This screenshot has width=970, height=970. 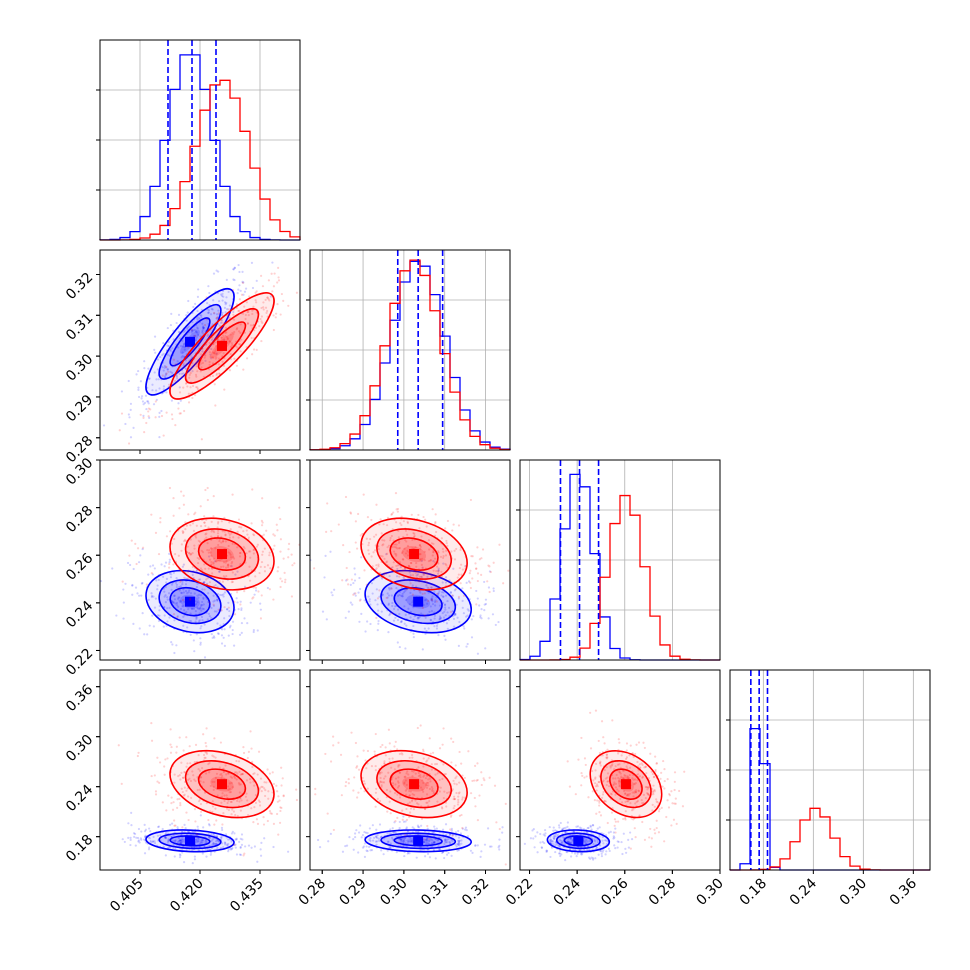 What do you see at coordinates (353, 892) in the screenshot?
I see `x-tick-label: 0.29` at bounding box center [353, 892].